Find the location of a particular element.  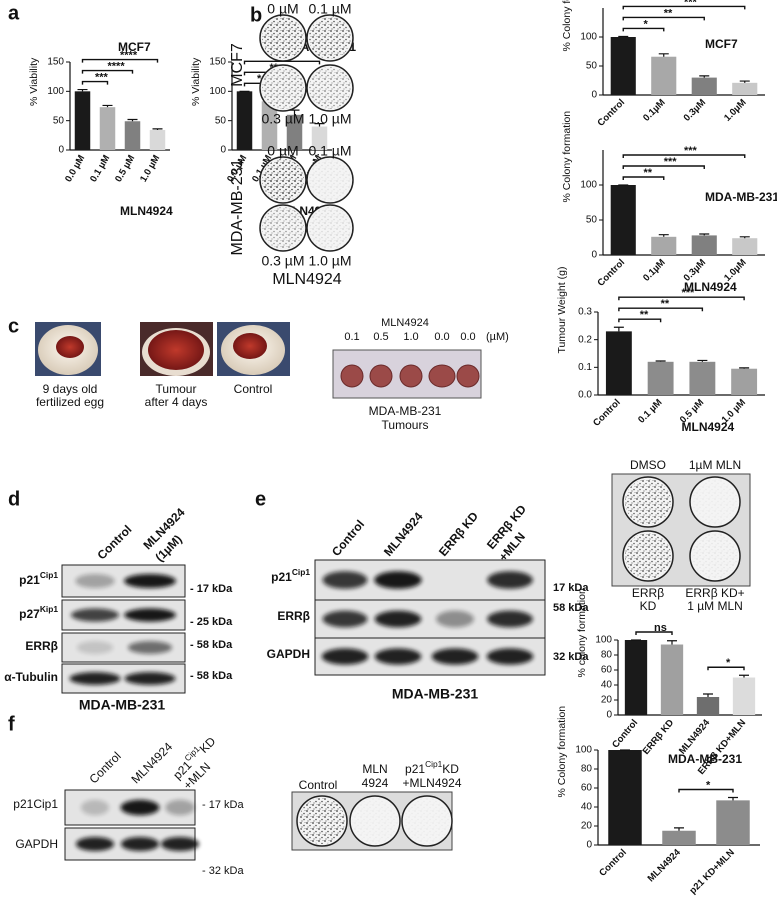

plate-label: +MLN4924 is located at coordinates (431, 783).